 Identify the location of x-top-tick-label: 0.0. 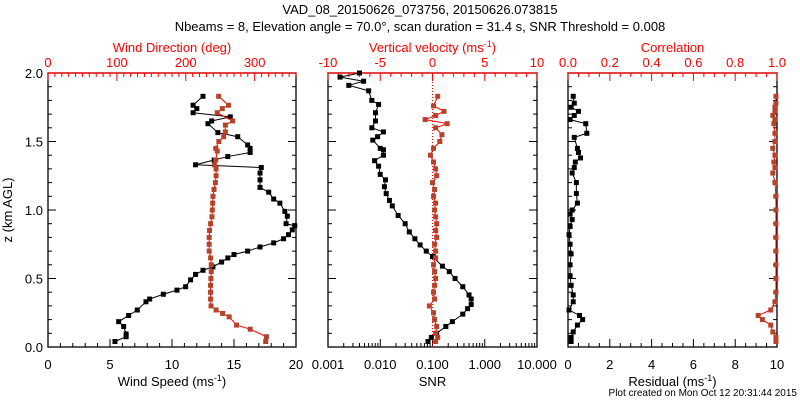
(568, 62).